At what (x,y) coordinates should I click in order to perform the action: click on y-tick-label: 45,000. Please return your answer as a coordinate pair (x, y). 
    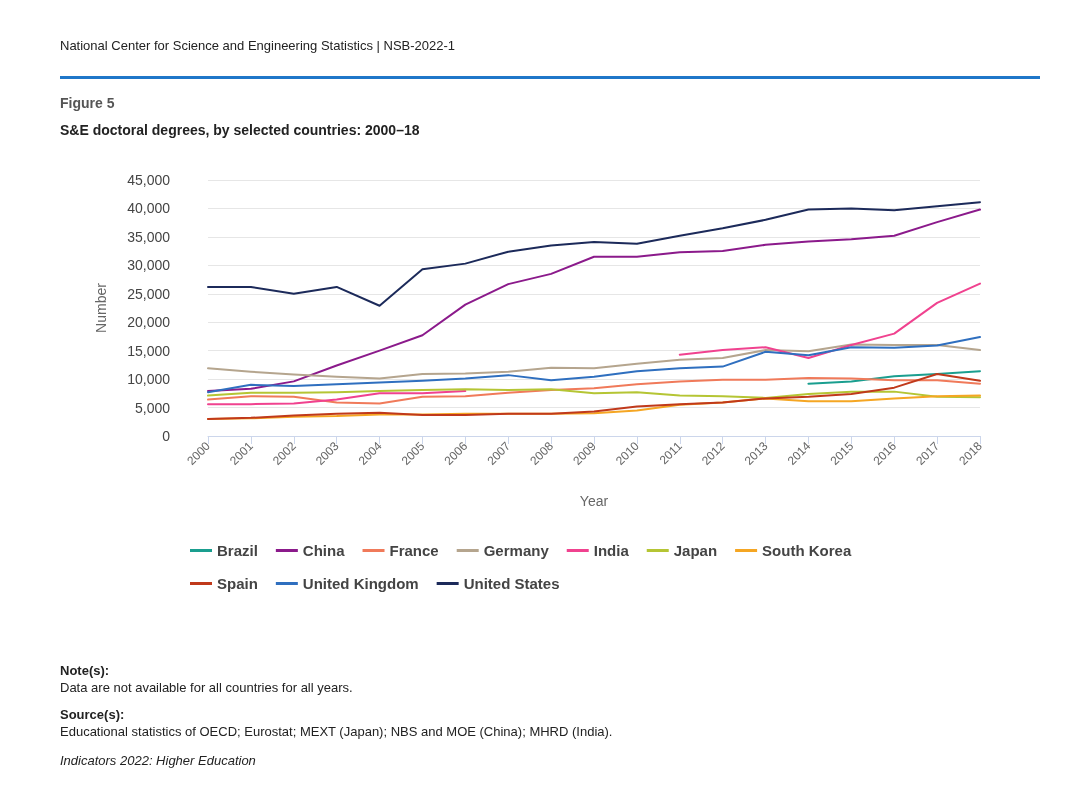
    Looking at the image, I should click on (149, 180).